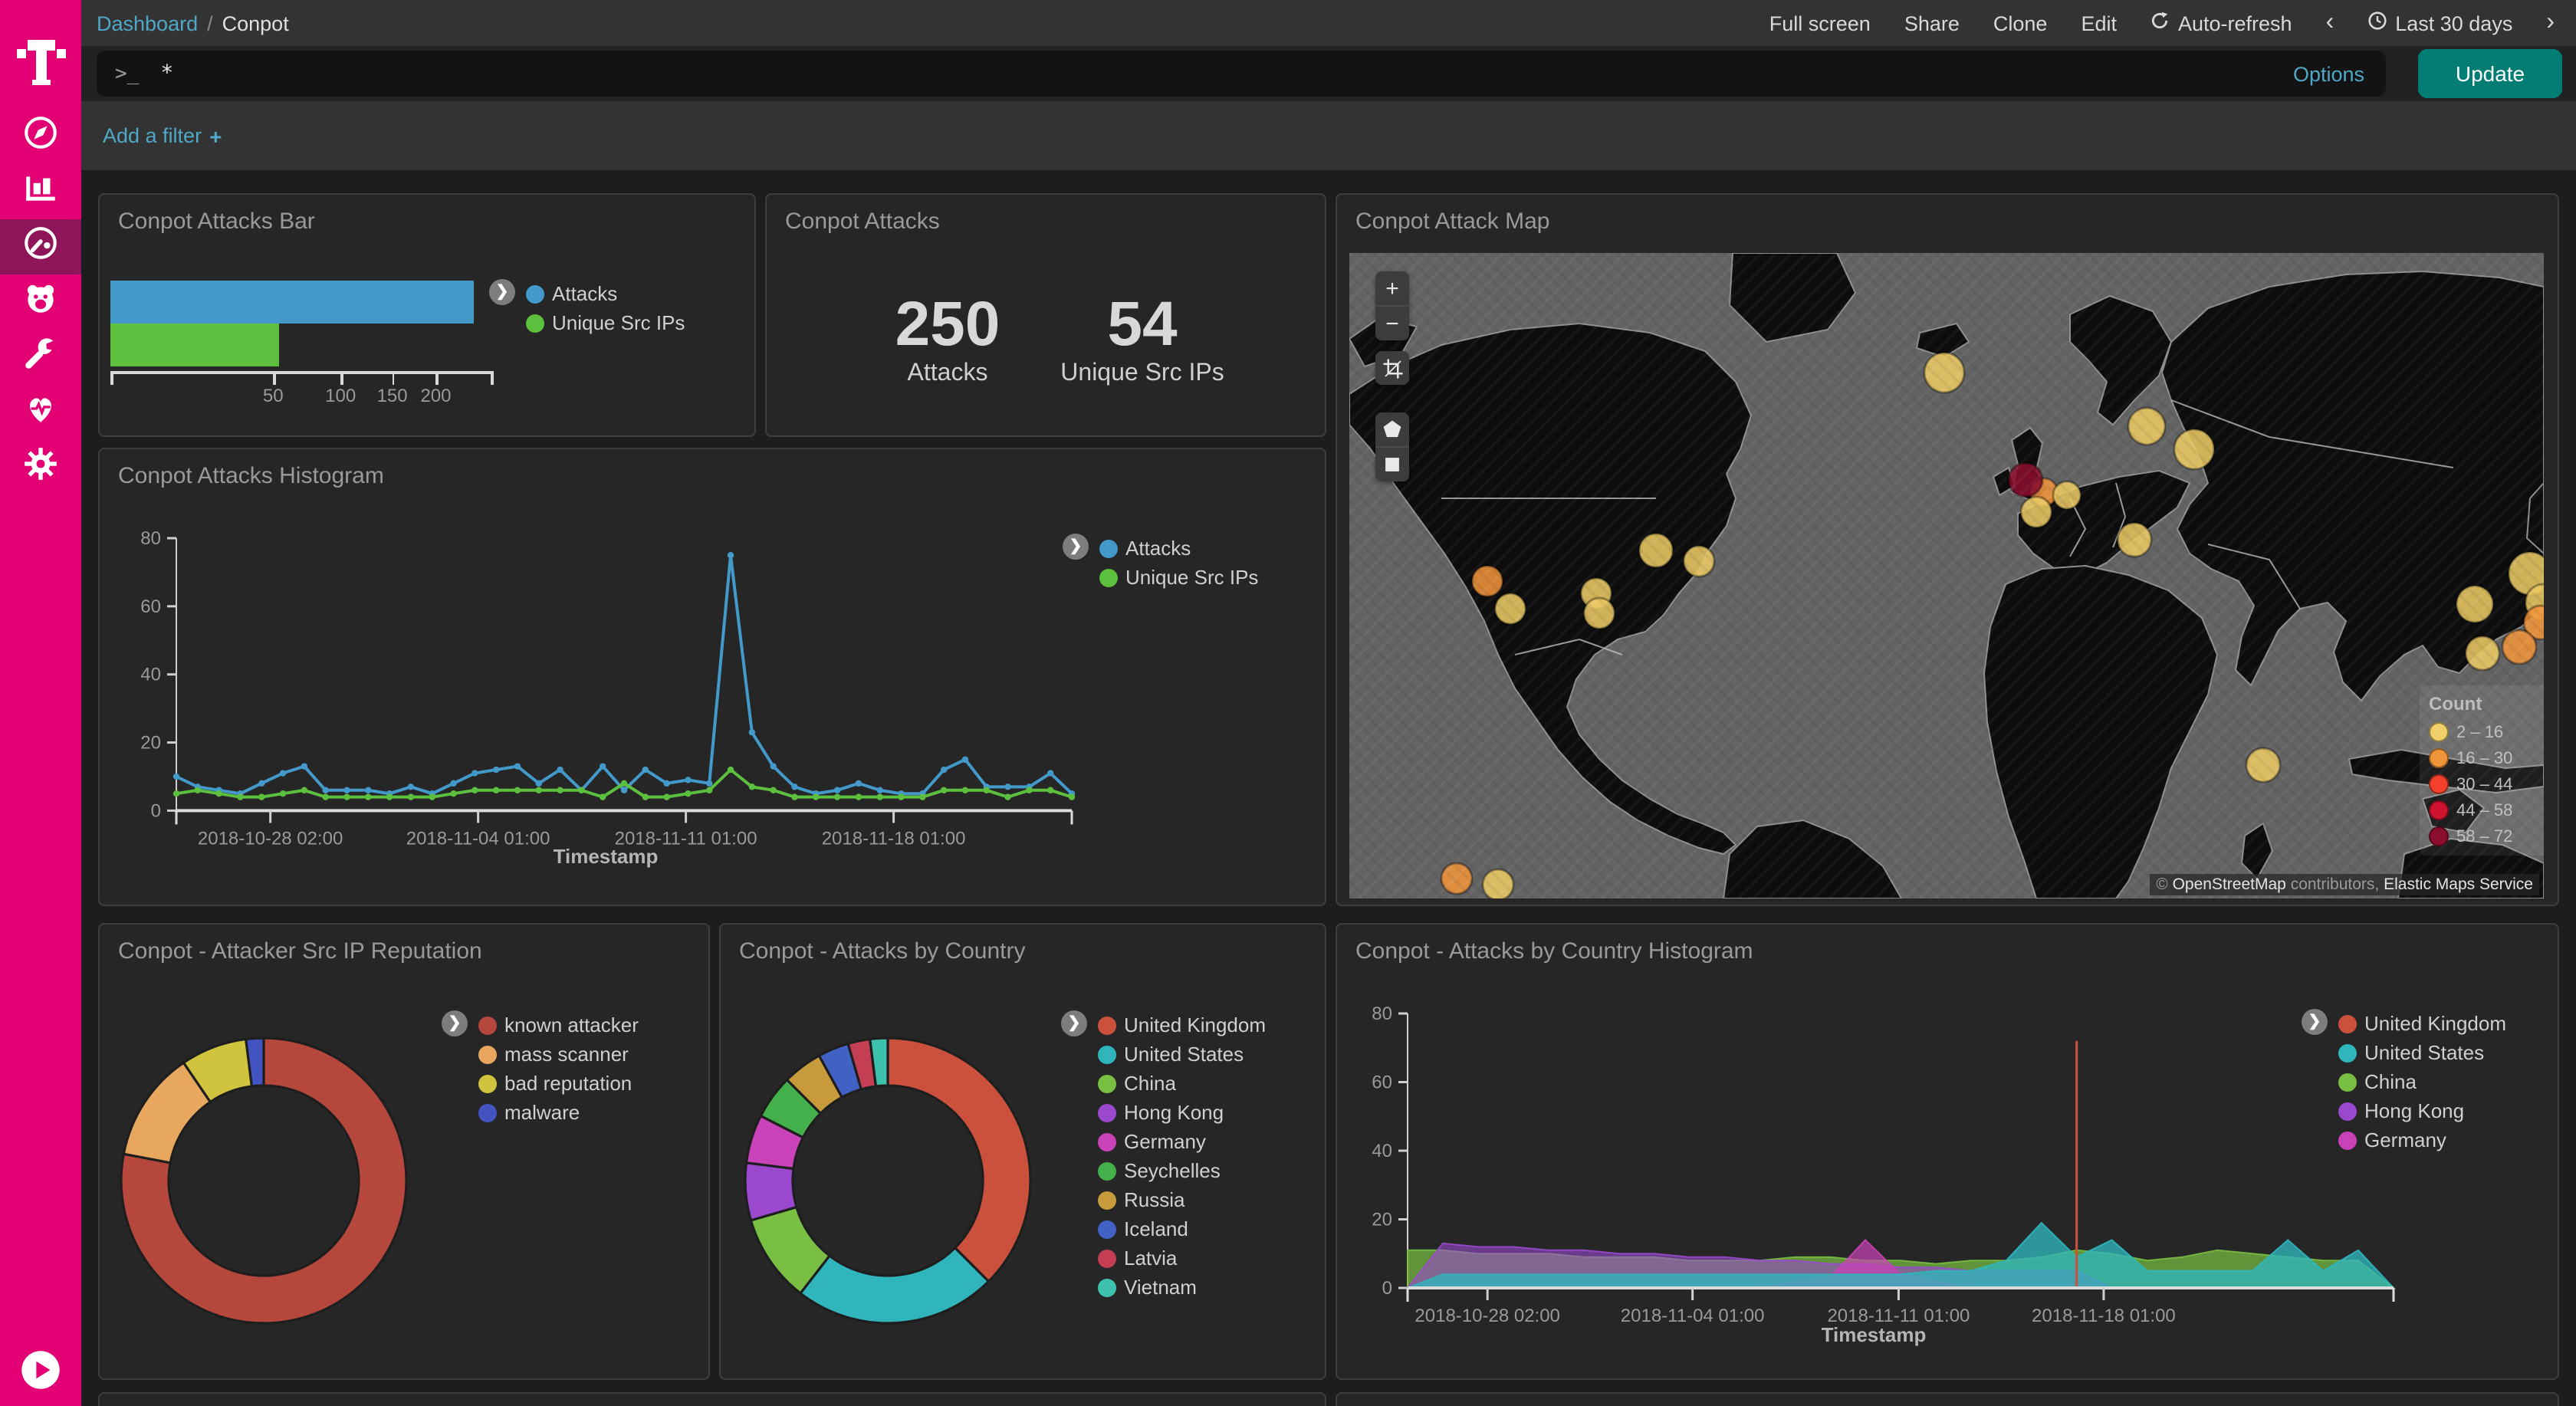 The image size is (2576, 1406). I want to click on bar-segment, so click(195, 346).